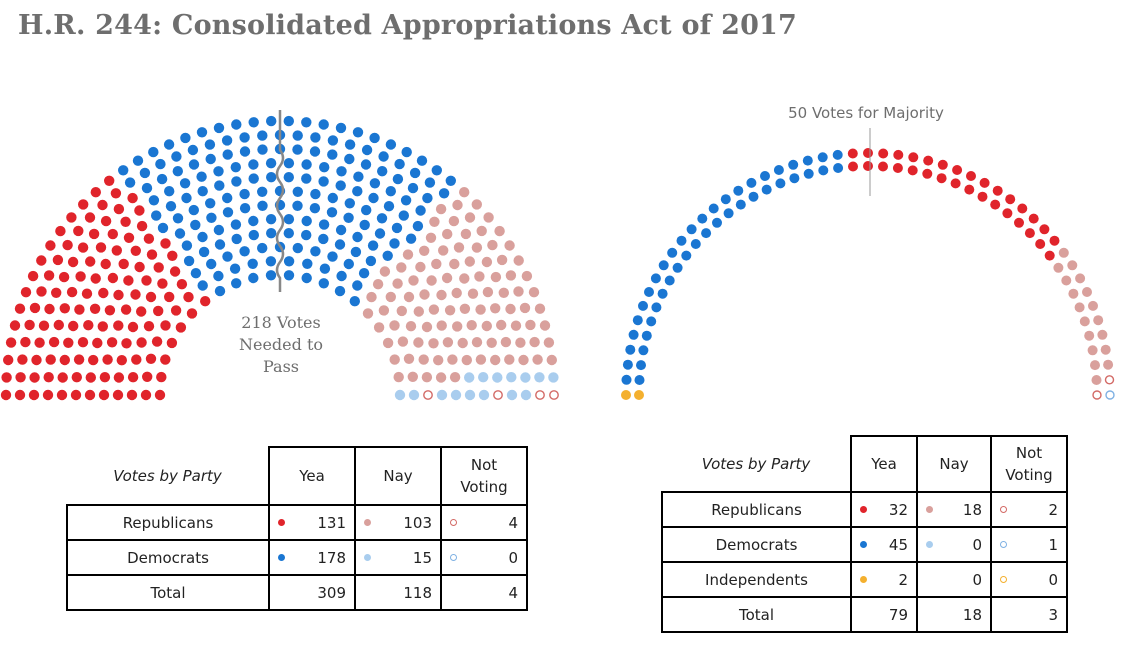  What do you see at coordinates (367, 522) in the screenshot?
I see `rep-nay-dot` at bounding box center [367, 522].